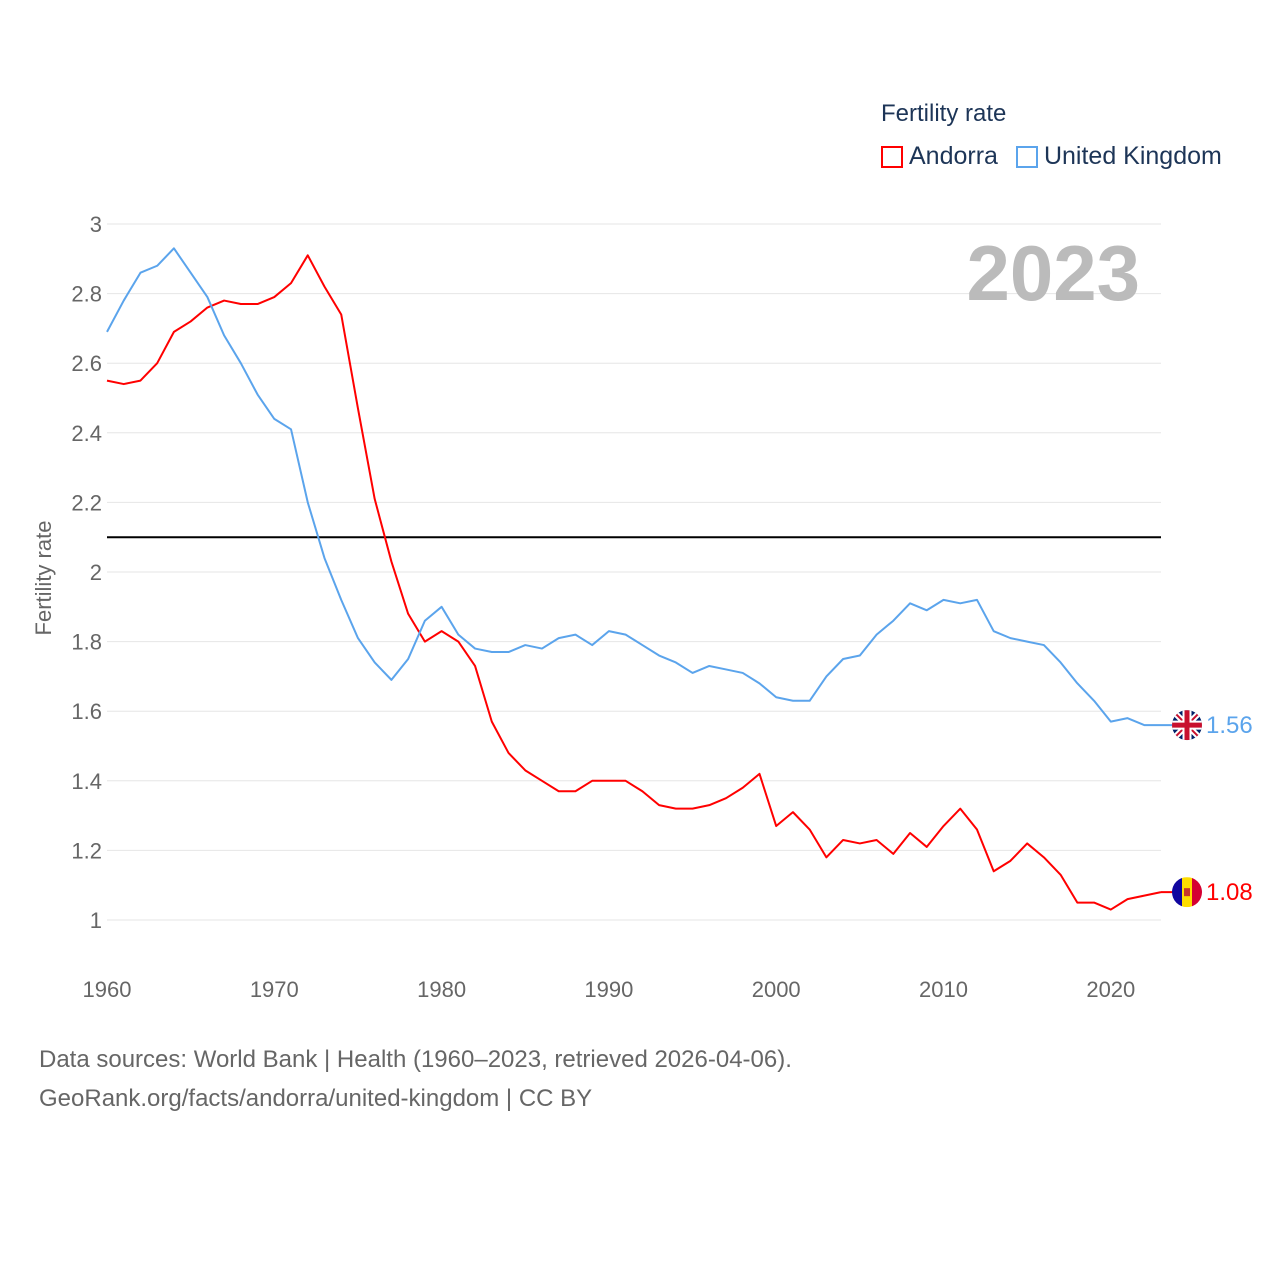  Describe the element at coordinates (86, 363) in the screenshot. I see `y-tick-label: 2.6` at that location.